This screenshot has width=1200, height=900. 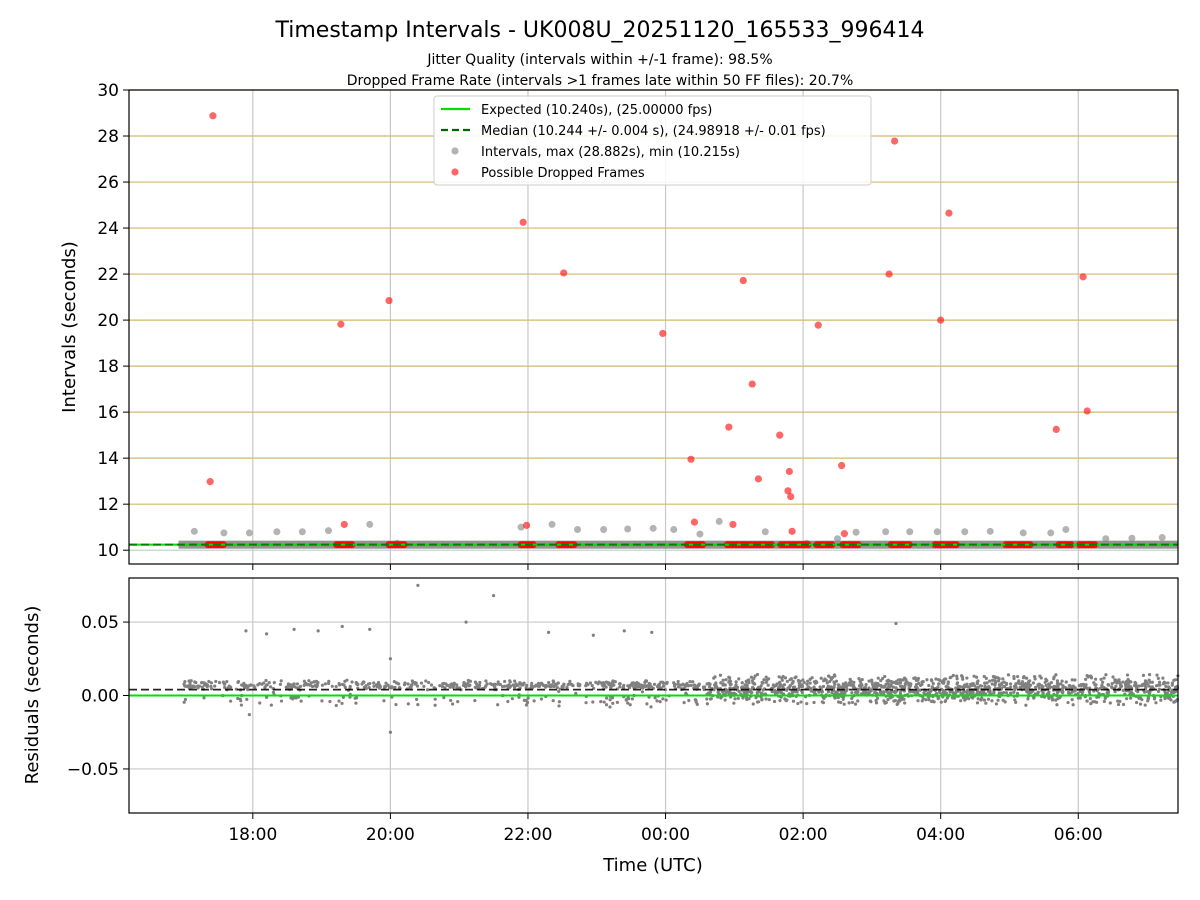 I want to click on intervals-y-tick-label: 28, so click(x=108, y=137).